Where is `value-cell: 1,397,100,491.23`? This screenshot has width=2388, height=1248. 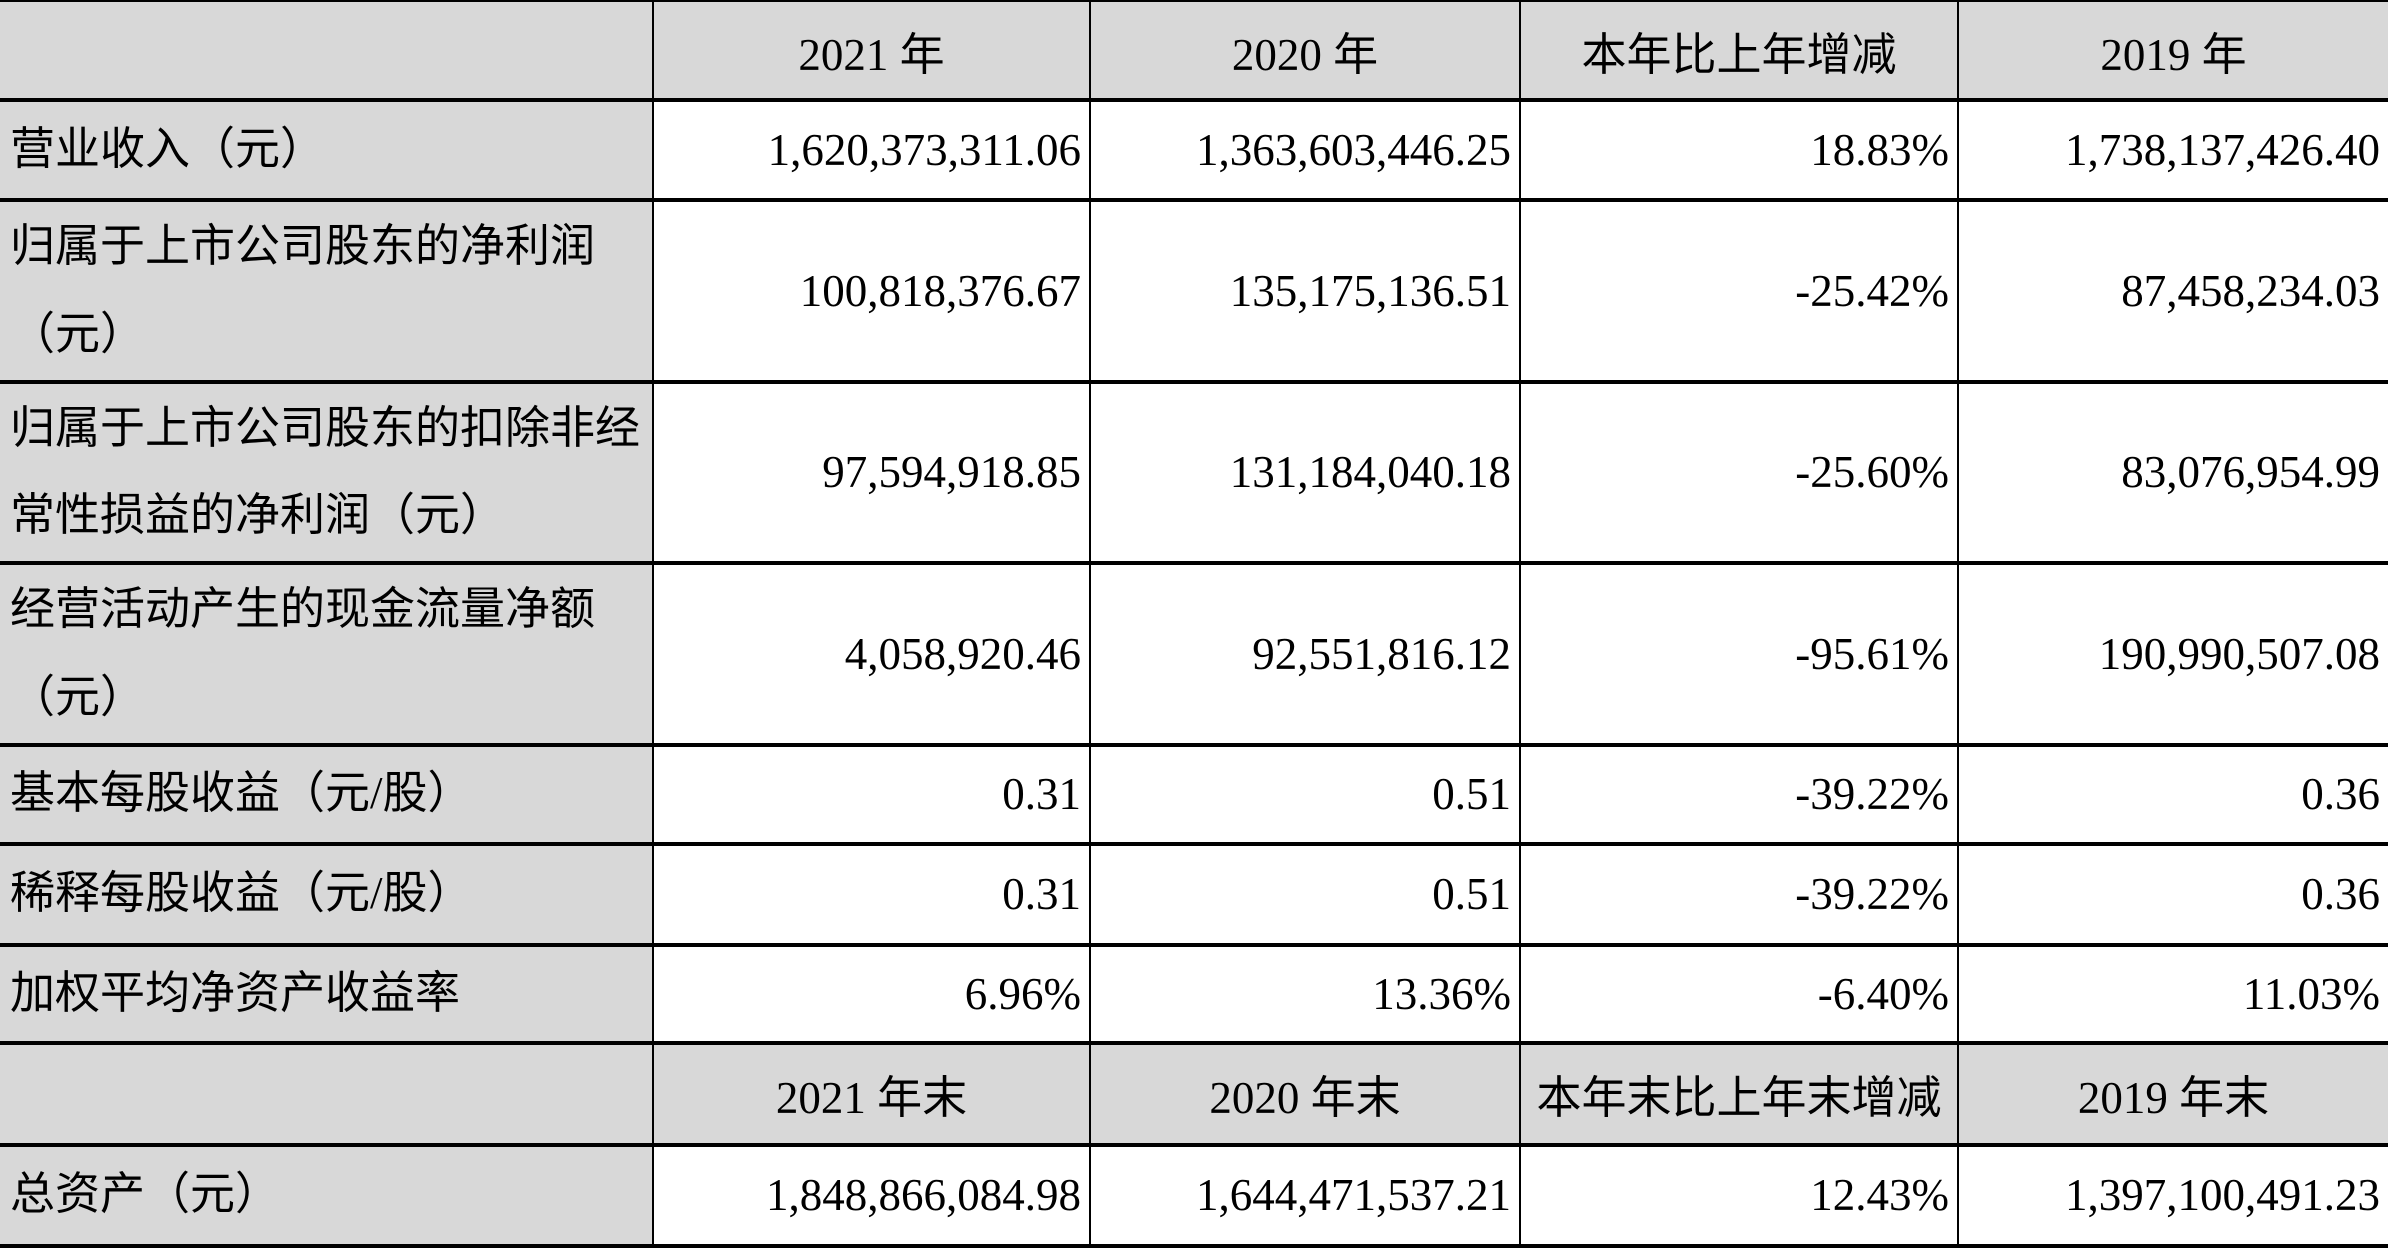 value-cell: 1,397,100,491.23 is located at coordinates (2172, 1195).